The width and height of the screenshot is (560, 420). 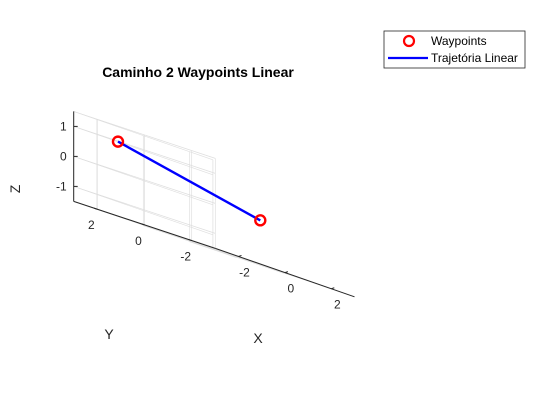 I want to click on legend-waypoints-marker, so click(x=409, y=41).